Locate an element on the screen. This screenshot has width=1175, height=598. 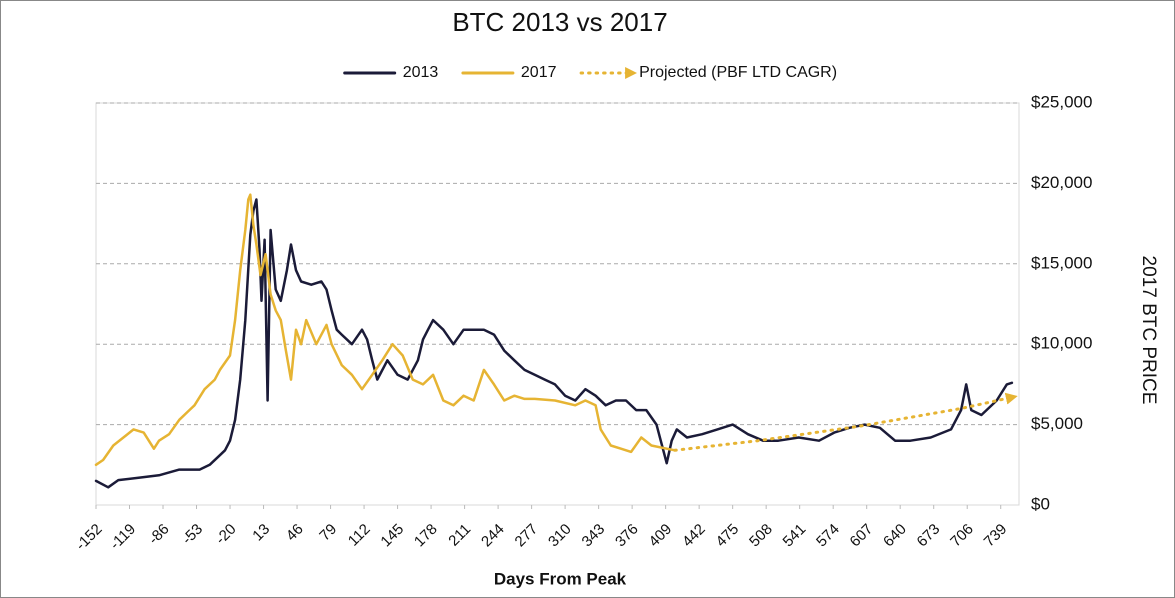
y-tick-label: $15,000 is located at coordinates (1061, 262).